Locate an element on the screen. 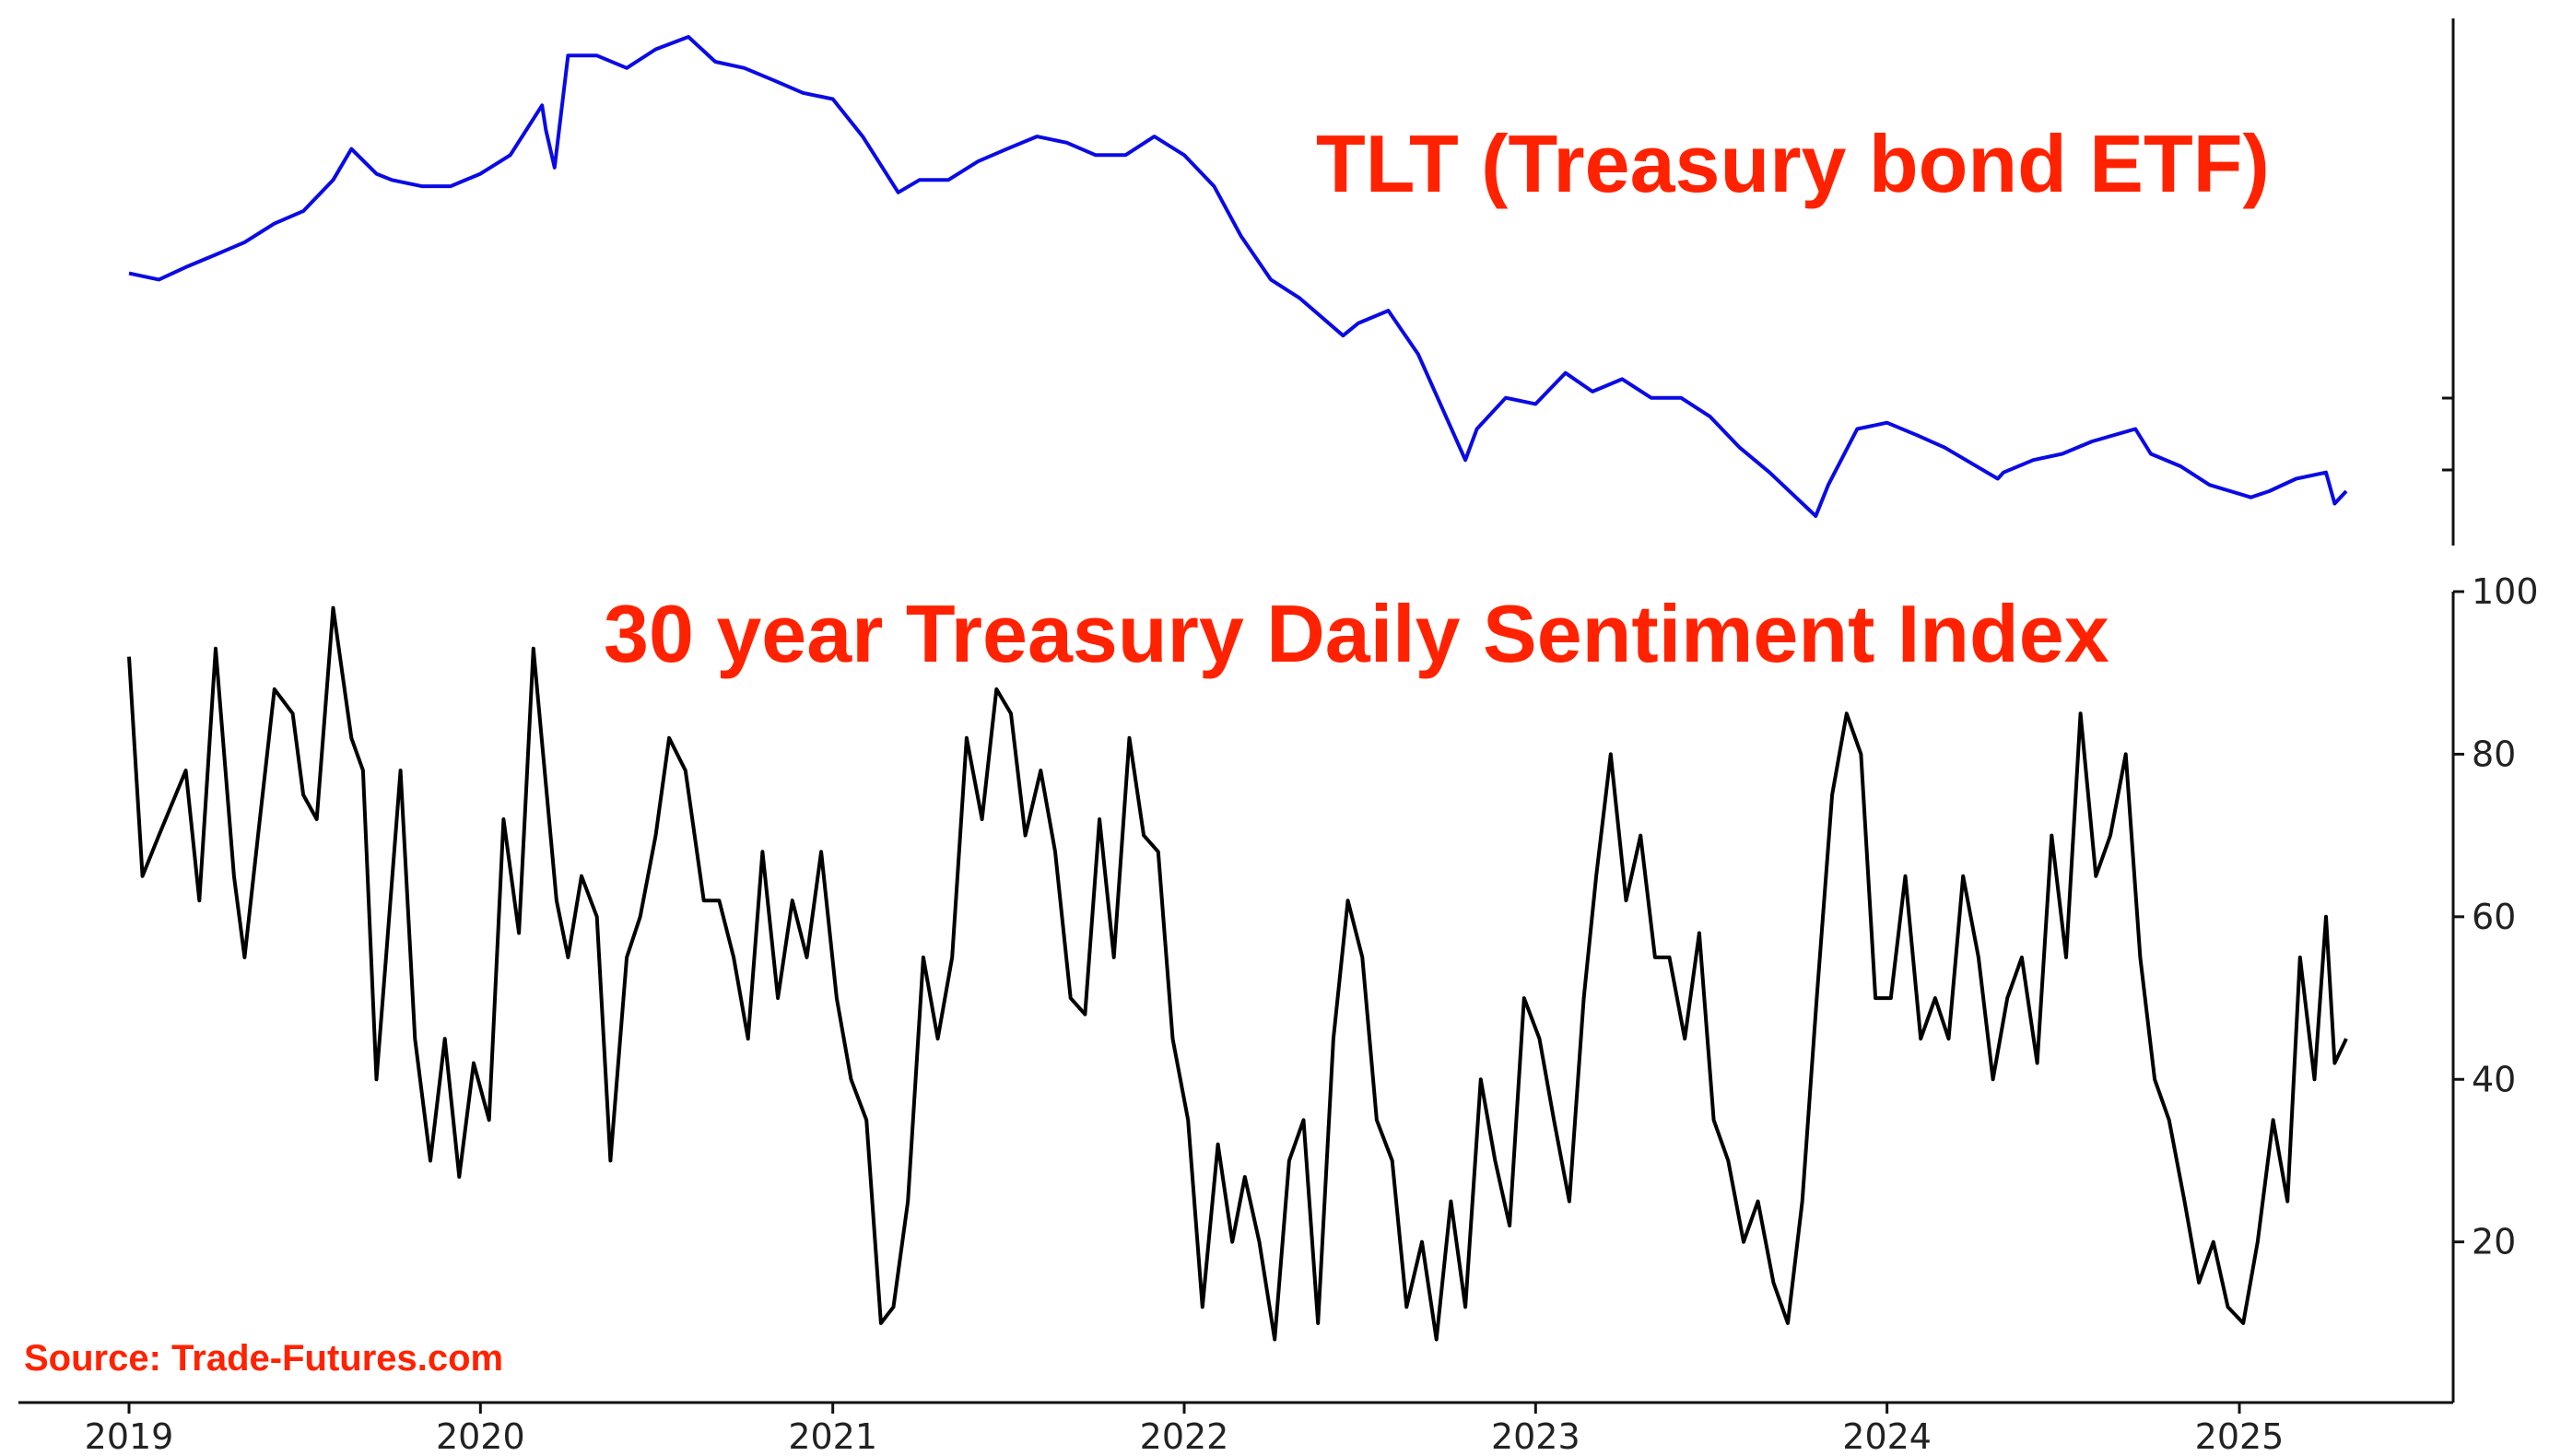 The height and width of the screenshot is (1456, 2561). y-tick-label: 40 is located at coordinates (2494, 1079).